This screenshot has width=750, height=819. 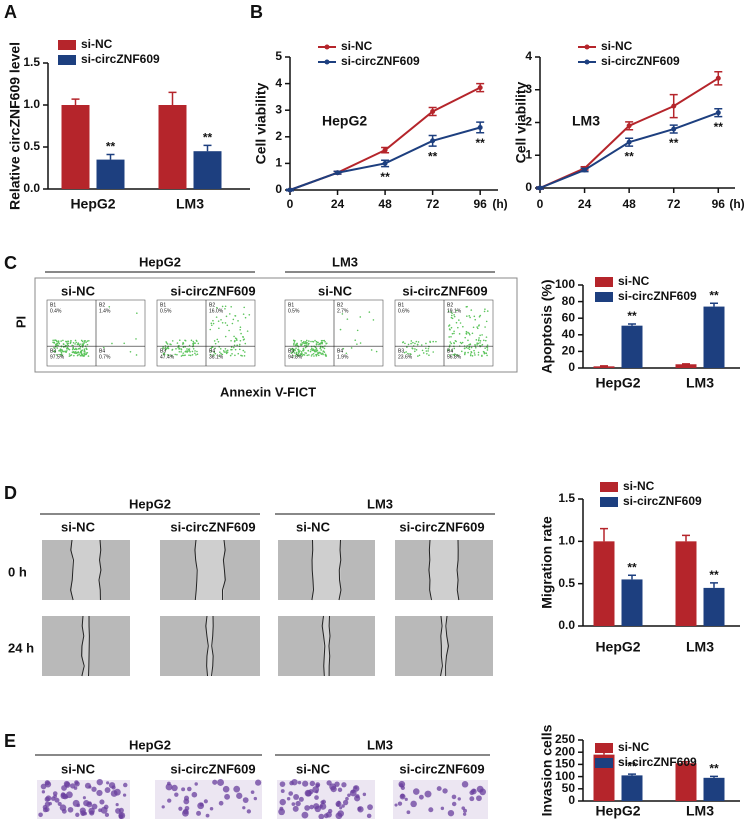 I want to click on legend-label: si-NC, so click(x=357, y=46).